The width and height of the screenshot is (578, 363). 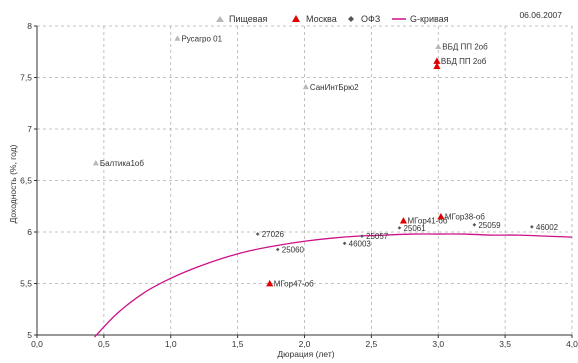 I want to click on y-tick-label: 5, so click(x=29, y=335).